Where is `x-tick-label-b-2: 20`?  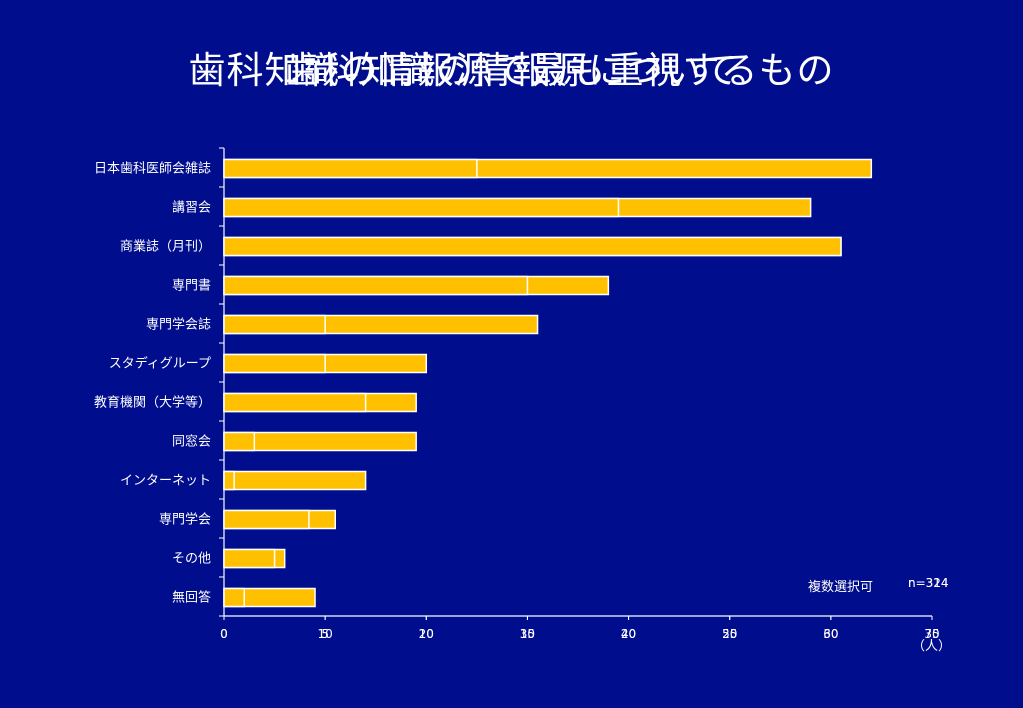 x-tick-label-b-2: 20 is located at coordinates (426, 634).